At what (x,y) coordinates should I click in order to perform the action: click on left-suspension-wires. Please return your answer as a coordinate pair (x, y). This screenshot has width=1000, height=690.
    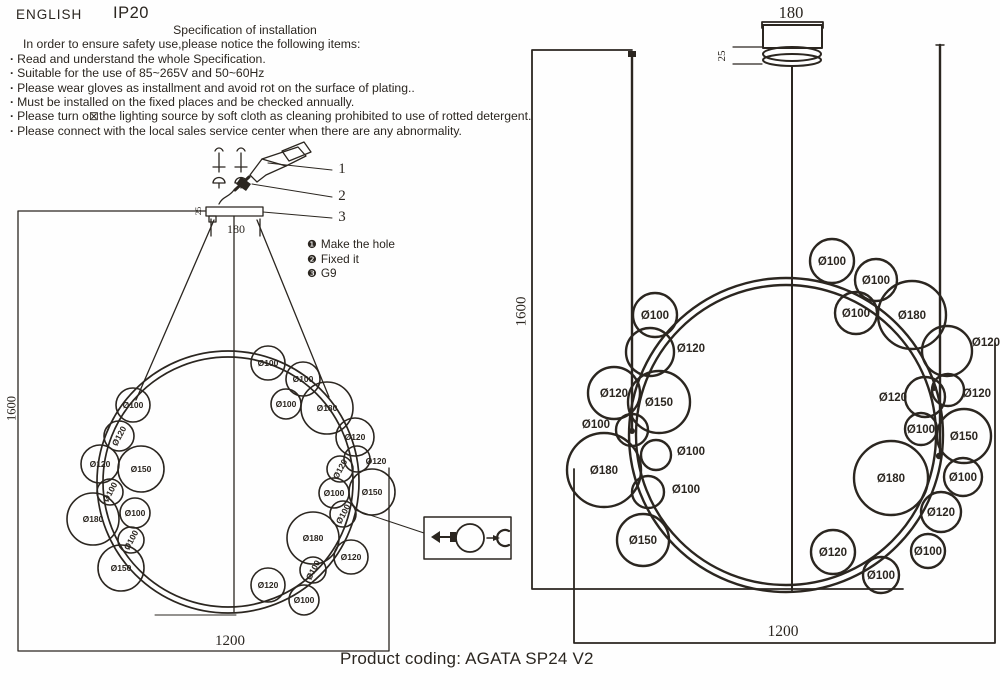
    Looking at the image, I should click on (232, 414).